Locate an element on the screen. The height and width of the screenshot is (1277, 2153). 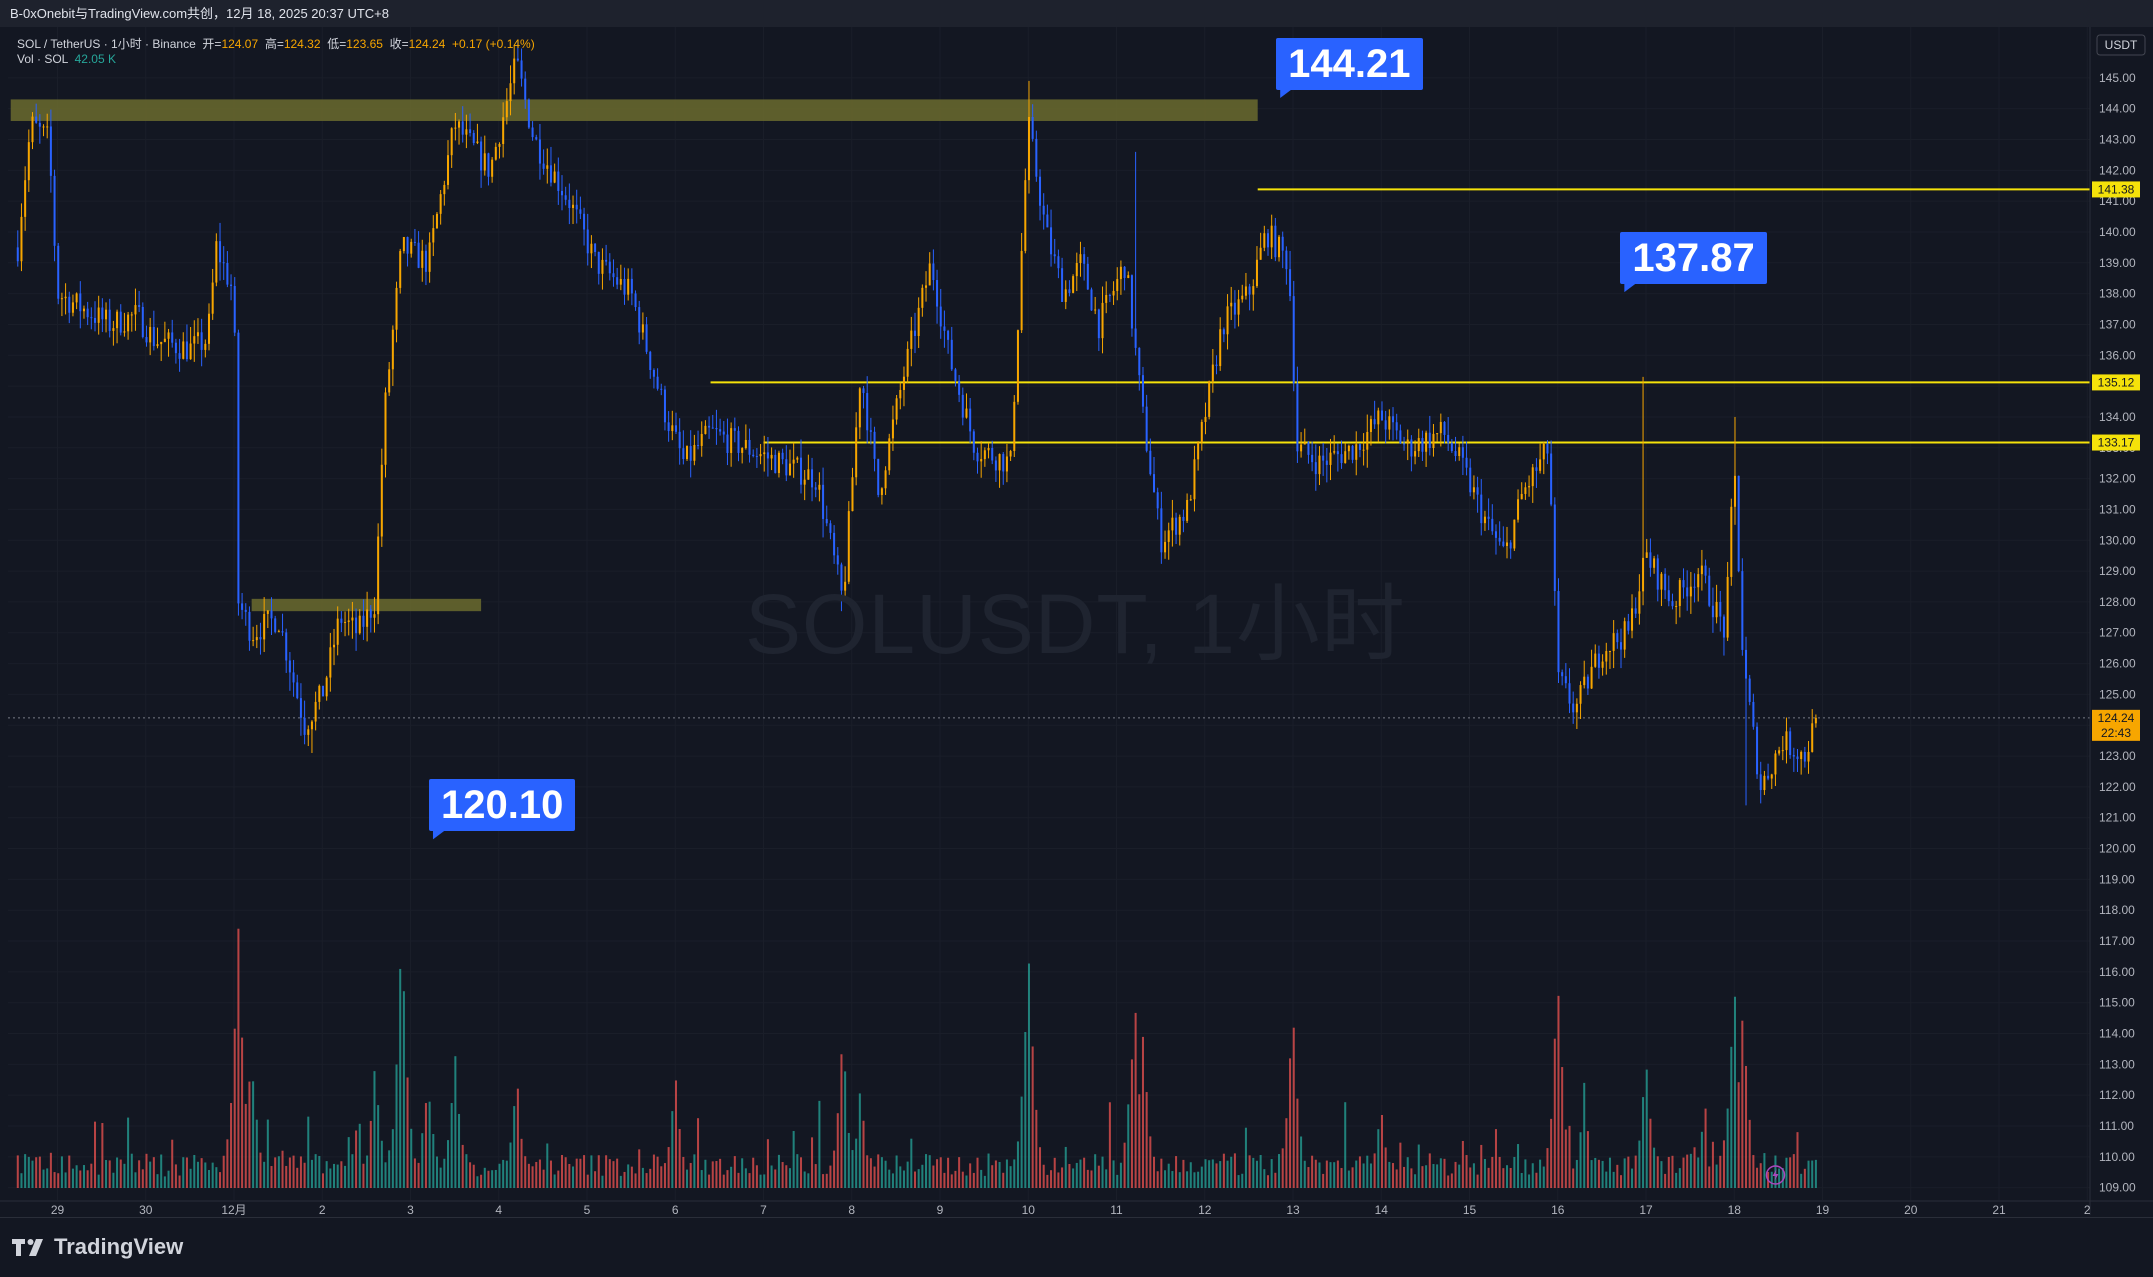
price-tick-label: 122.00 is located at coordinates (2117, 787).